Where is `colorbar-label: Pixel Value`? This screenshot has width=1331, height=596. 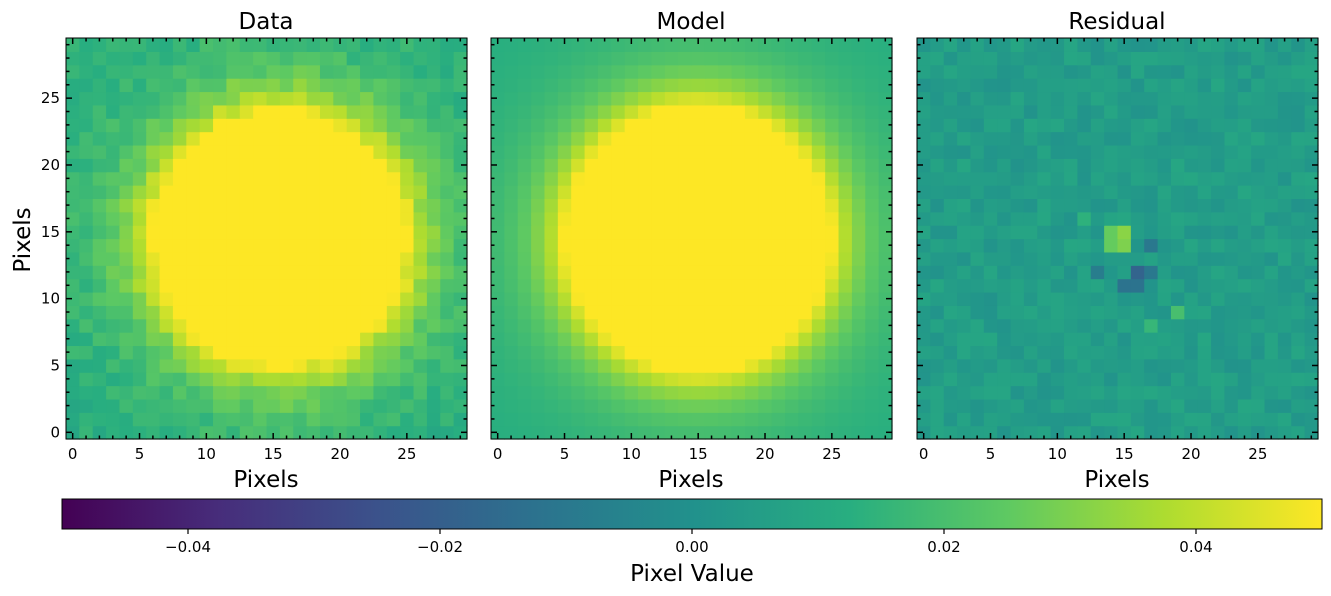
colorbar-label: Pixel Value is located at coordinates (692, 574).